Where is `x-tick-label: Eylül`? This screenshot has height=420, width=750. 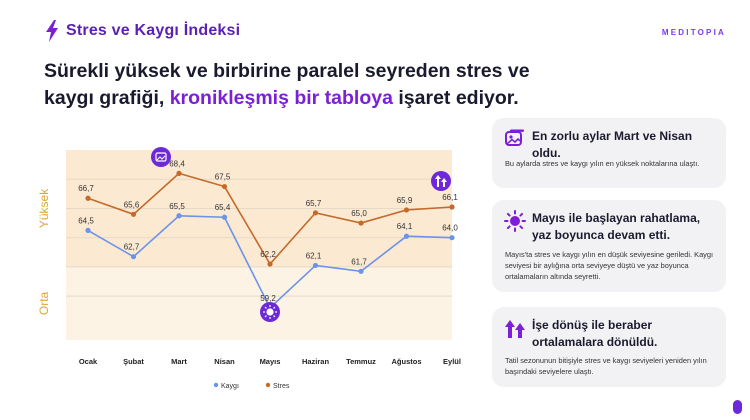 x-tick-label: Eylül is located at coordinates (452, 361).